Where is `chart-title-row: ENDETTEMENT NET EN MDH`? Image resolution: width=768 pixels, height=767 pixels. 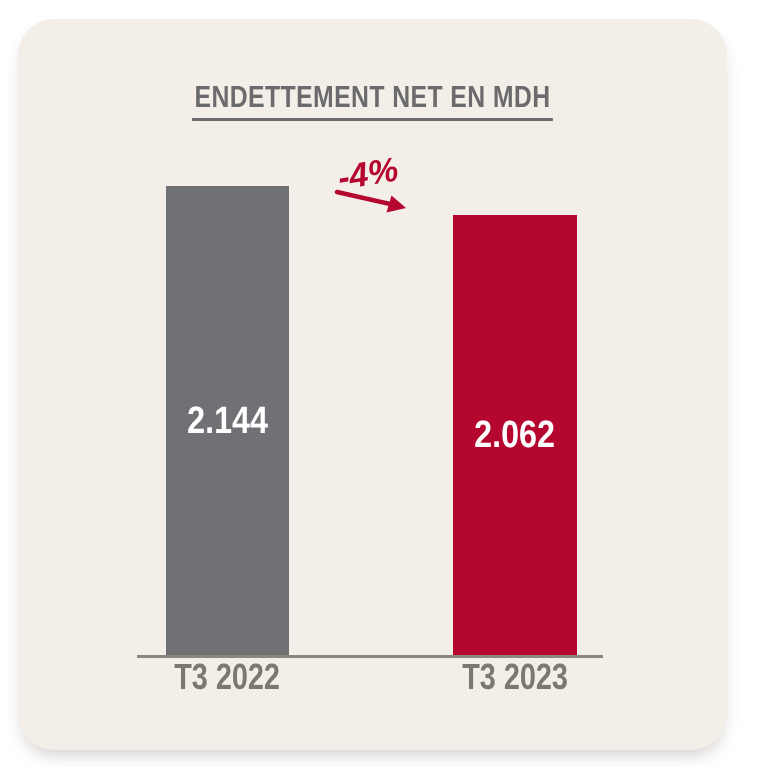
chart-title-row: ENDETTEMENT NET EN MDH is located at coordinates (372, 101).